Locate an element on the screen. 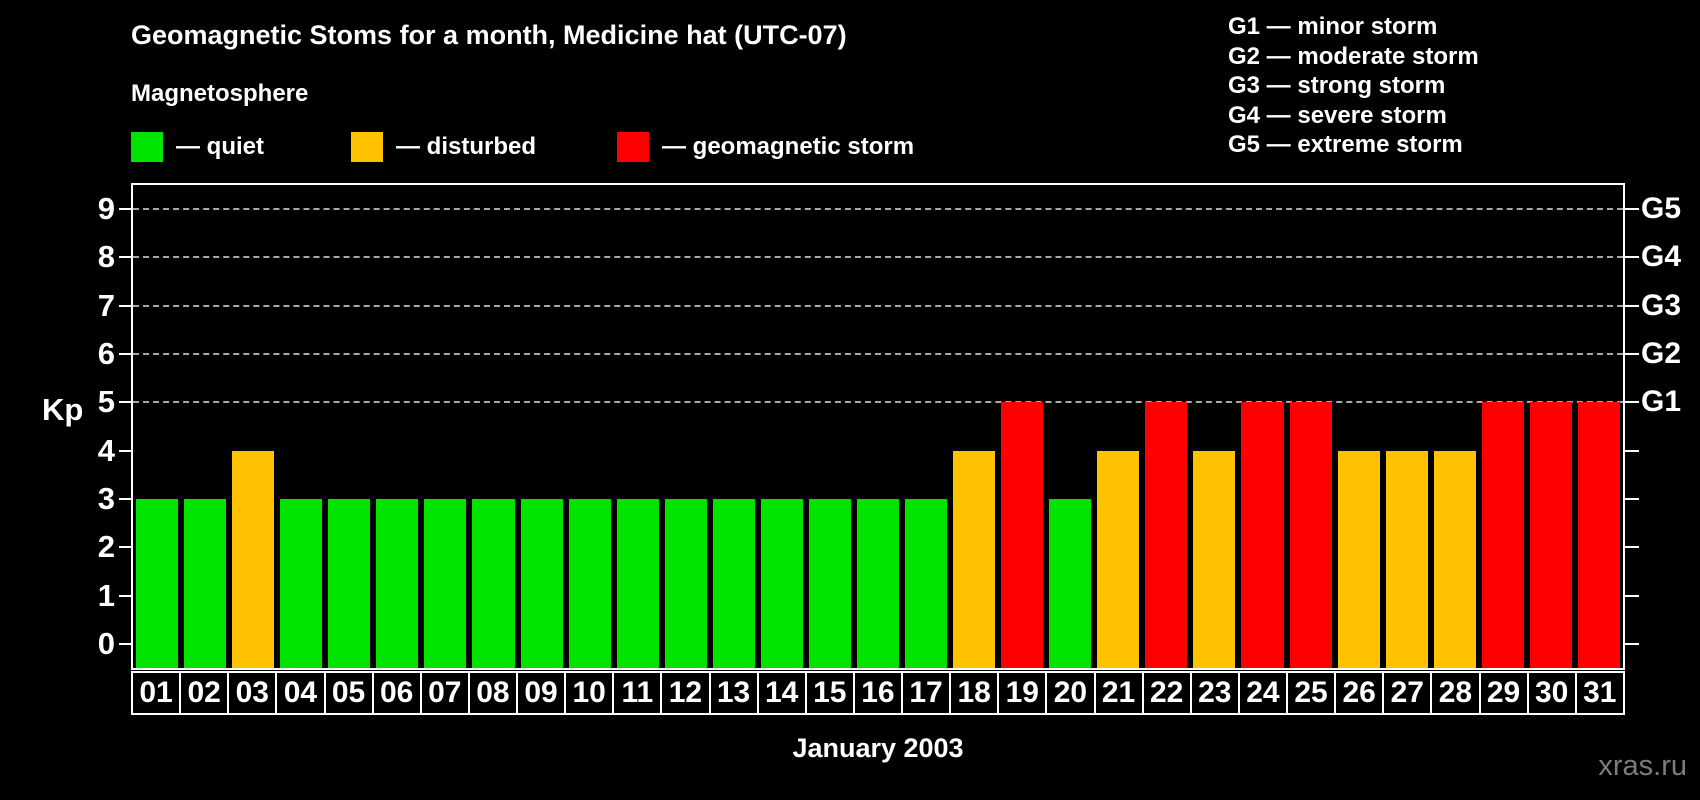 This screenshot has width=1700, height=800. gridline-kp6 is located at coordinates (878, 354).